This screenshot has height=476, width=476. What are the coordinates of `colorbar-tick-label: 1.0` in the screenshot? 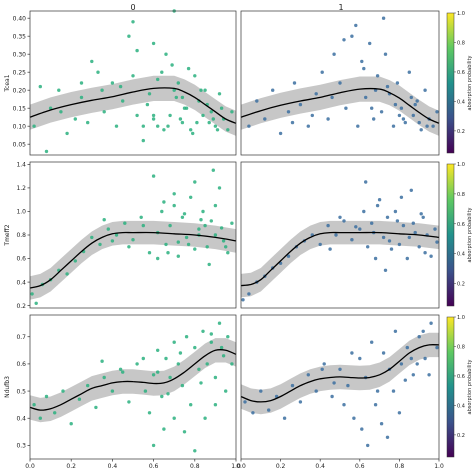 It's located at (461, 318).